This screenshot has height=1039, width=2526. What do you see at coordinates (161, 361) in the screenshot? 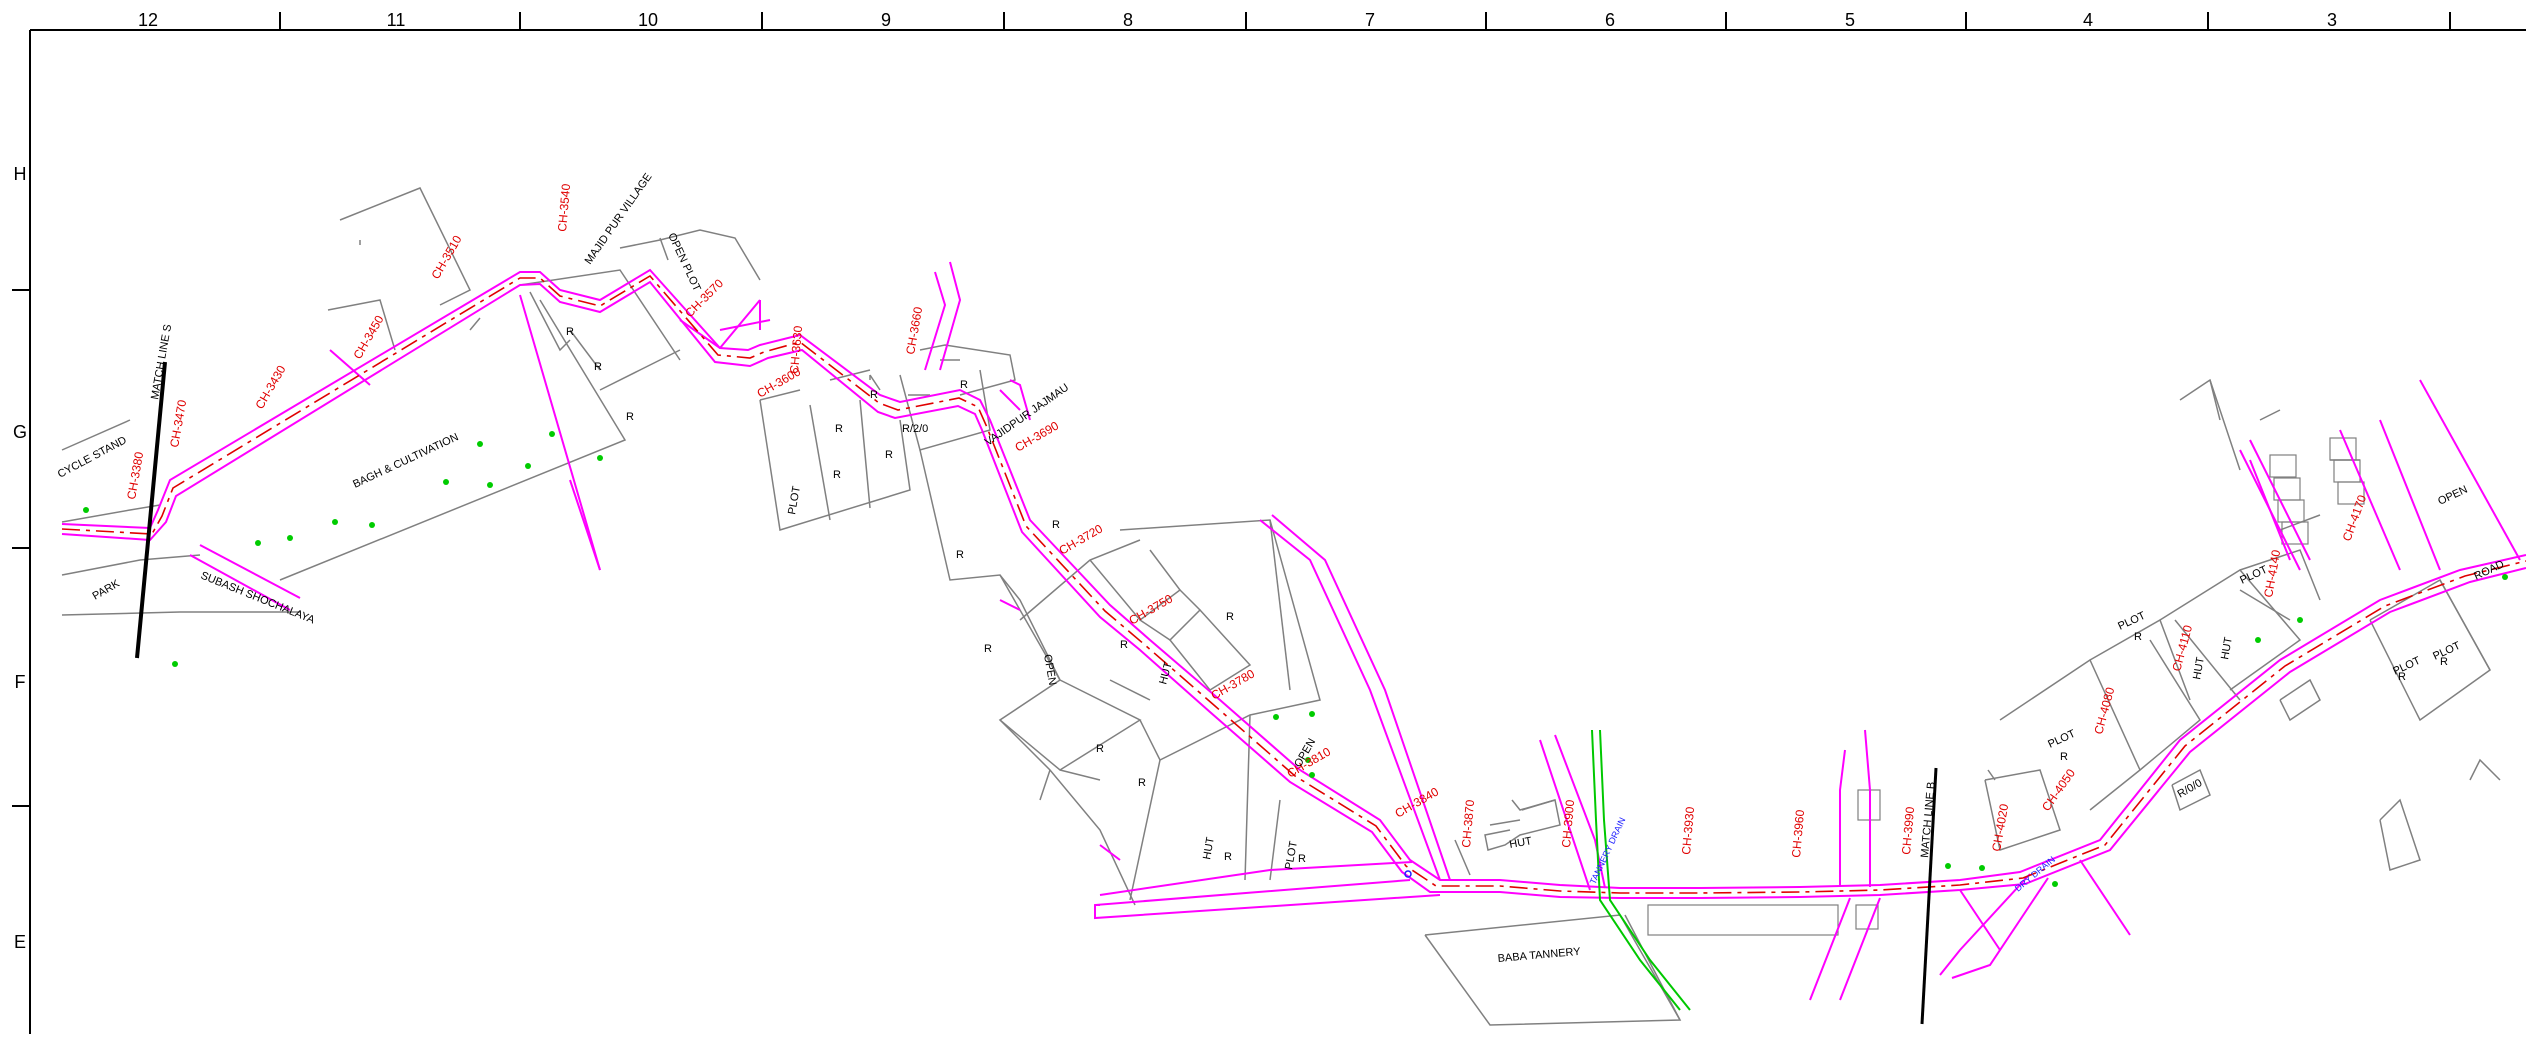
I see `match-line-s-label: MATCH LINE S` at bounding box center [161, 361].